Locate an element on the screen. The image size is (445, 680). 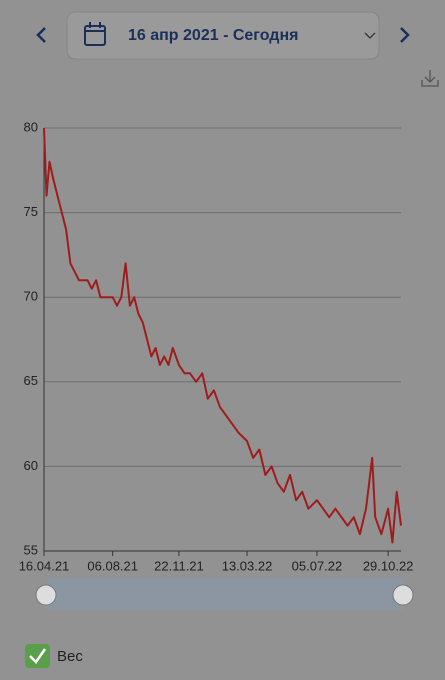
calendar-icon is located at coordinates (95, 34).